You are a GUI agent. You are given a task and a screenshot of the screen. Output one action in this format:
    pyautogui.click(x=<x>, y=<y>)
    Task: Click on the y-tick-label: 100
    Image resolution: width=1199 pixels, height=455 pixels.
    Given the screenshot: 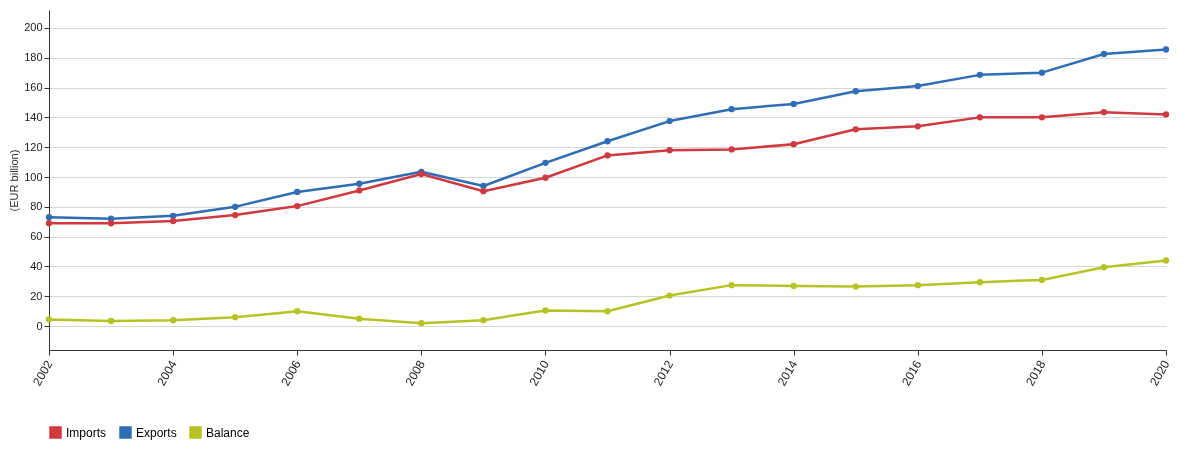 What is the action you would take?
    pyautogui.click(x=33, y=176)
    